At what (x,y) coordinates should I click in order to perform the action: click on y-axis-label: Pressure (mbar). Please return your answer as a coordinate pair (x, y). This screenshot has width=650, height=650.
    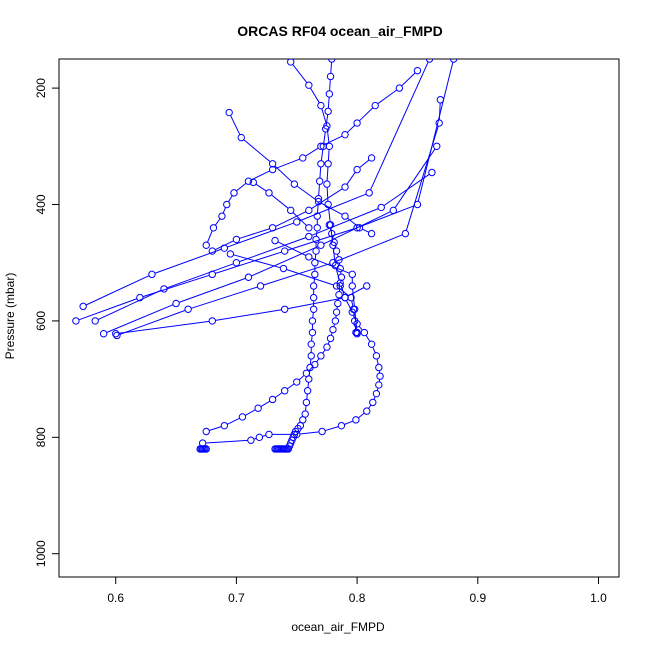
    Looking at the image, I should click on (10, 316).